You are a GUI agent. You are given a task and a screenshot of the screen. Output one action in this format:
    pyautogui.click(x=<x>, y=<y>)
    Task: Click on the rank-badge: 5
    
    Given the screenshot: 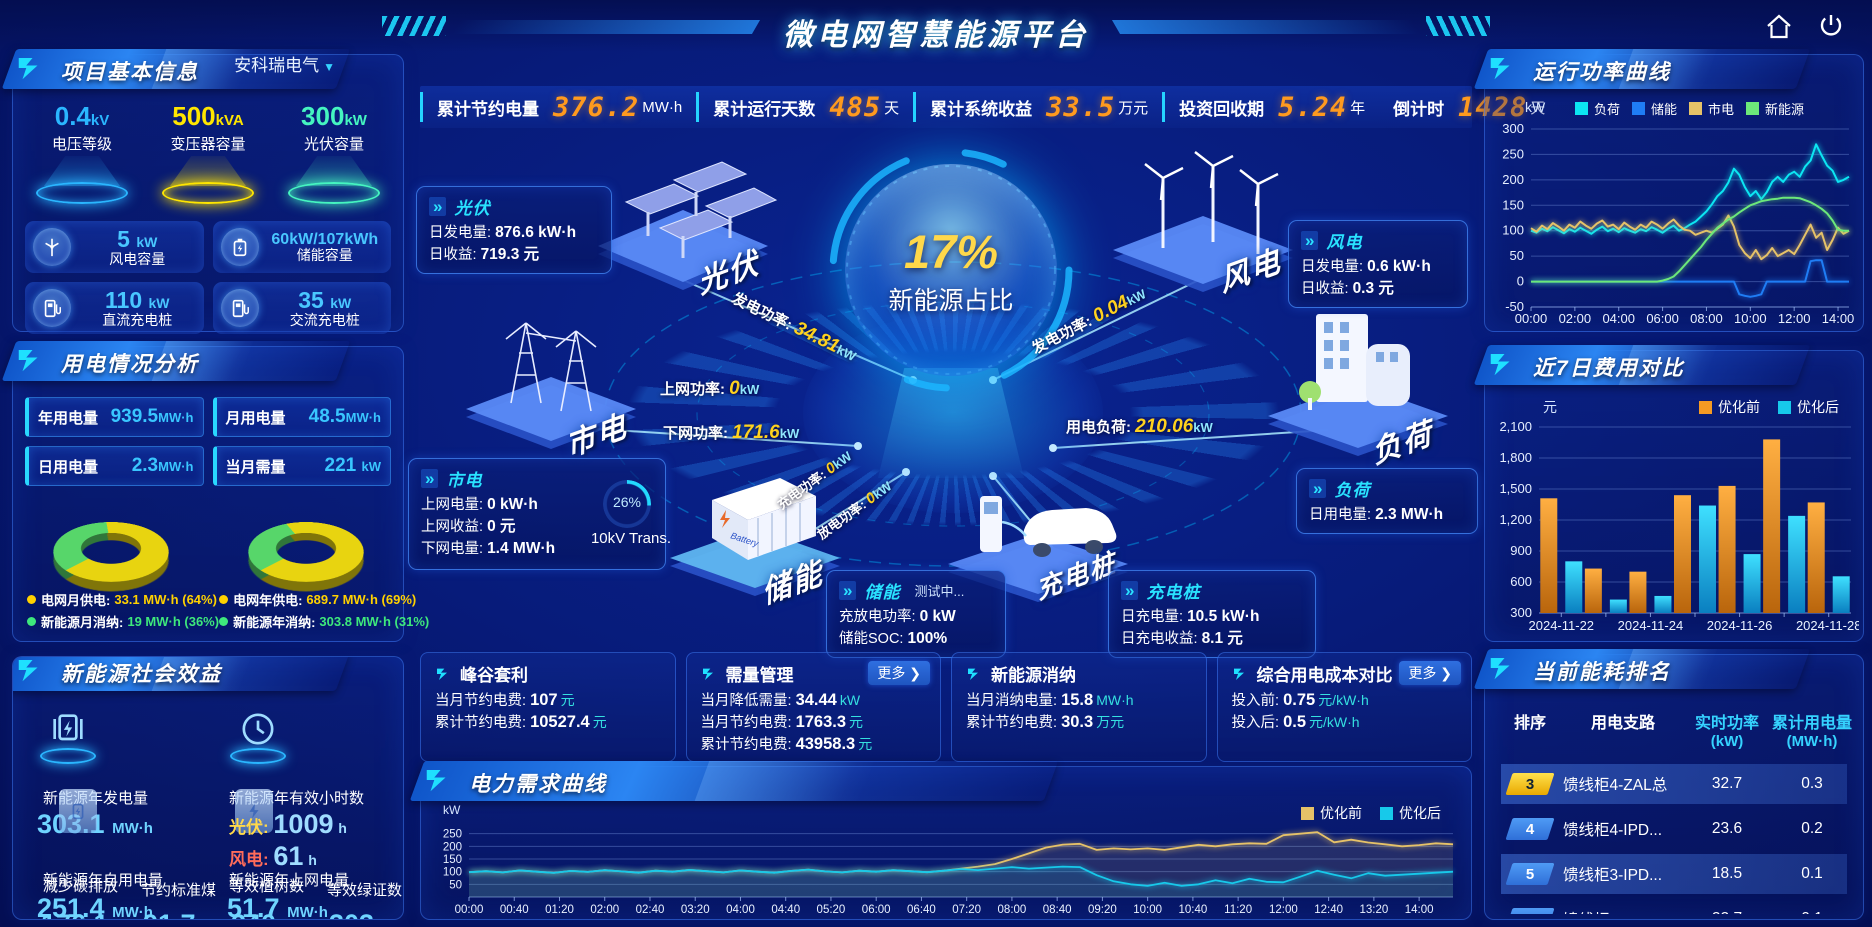 What is the action you would take?
    pyautogui.click(x=1530, y=874)
    